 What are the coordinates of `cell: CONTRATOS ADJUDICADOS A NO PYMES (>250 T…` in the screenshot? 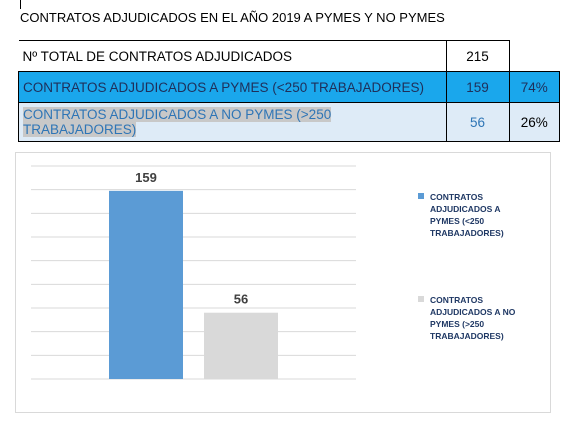 It's located at (232, 122).